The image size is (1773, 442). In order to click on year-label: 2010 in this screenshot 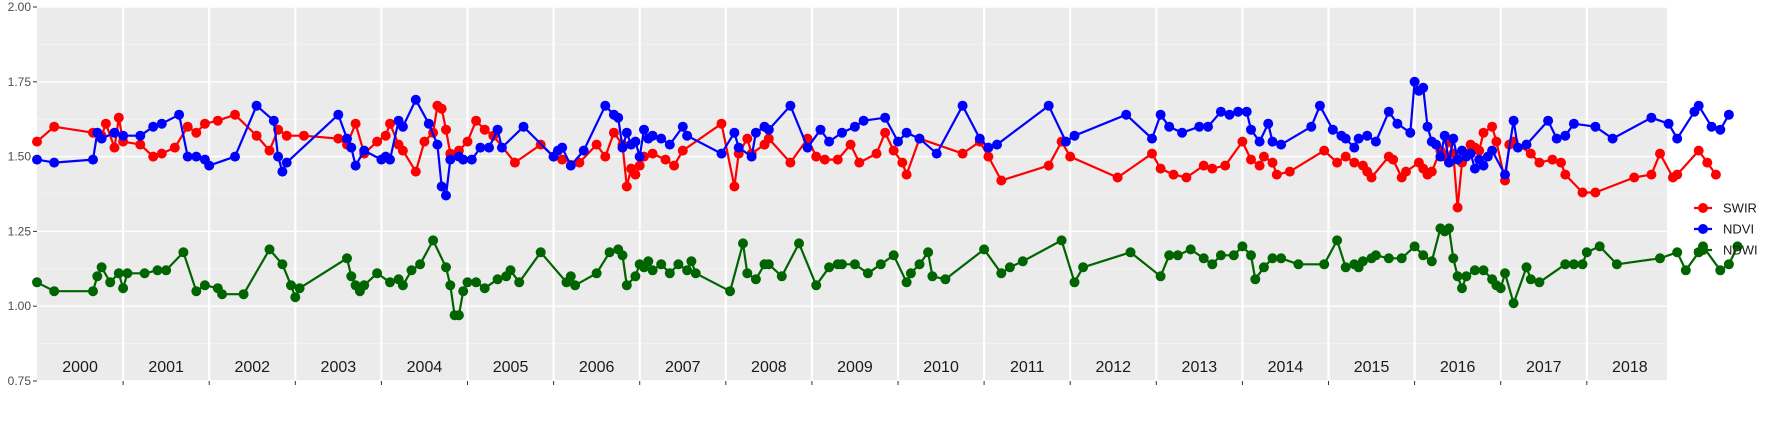, I will do `click(941, 367)`.